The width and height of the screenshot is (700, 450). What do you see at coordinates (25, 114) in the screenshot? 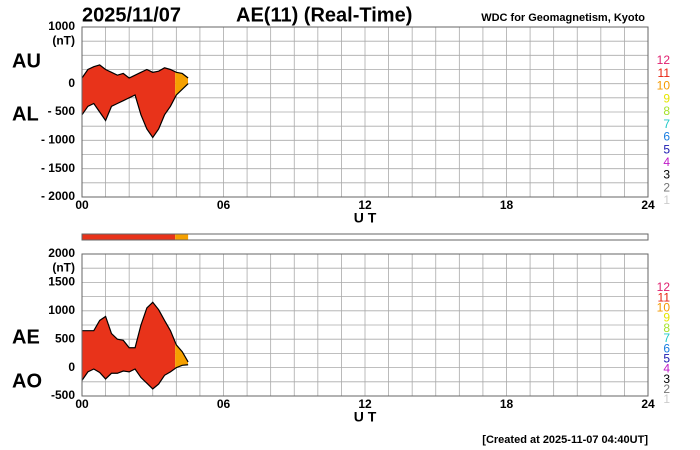
I see `series-label: AL` at bounding box center [25, 114].